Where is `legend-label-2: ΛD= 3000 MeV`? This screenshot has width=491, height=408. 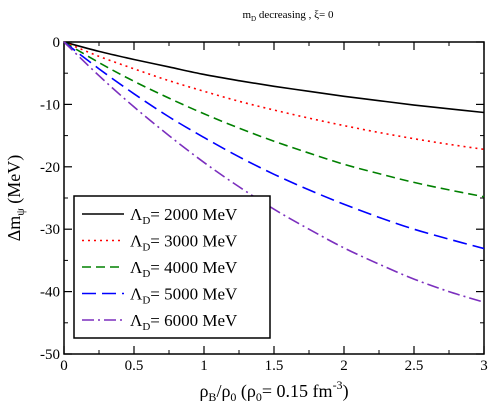
legend-label-2: ΛD= 3000 MeV is located at coordinates (184, 243).